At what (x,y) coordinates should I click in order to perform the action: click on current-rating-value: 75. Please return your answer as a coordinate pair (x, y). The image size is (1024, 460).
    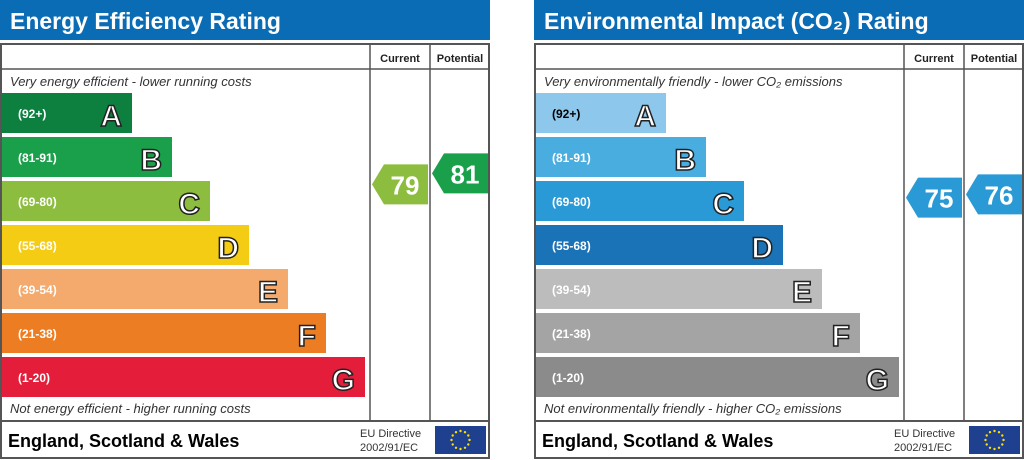
    Looking at the image, I should click on (939, 199).